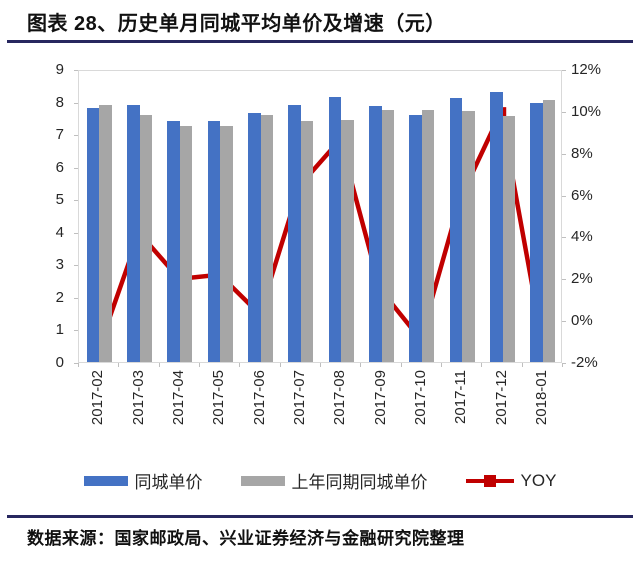 The image size is (640, 561). Describe the element at coordinates (59, 362) in the screenshot. I see `left-axis-tick-label: 0` at that location.